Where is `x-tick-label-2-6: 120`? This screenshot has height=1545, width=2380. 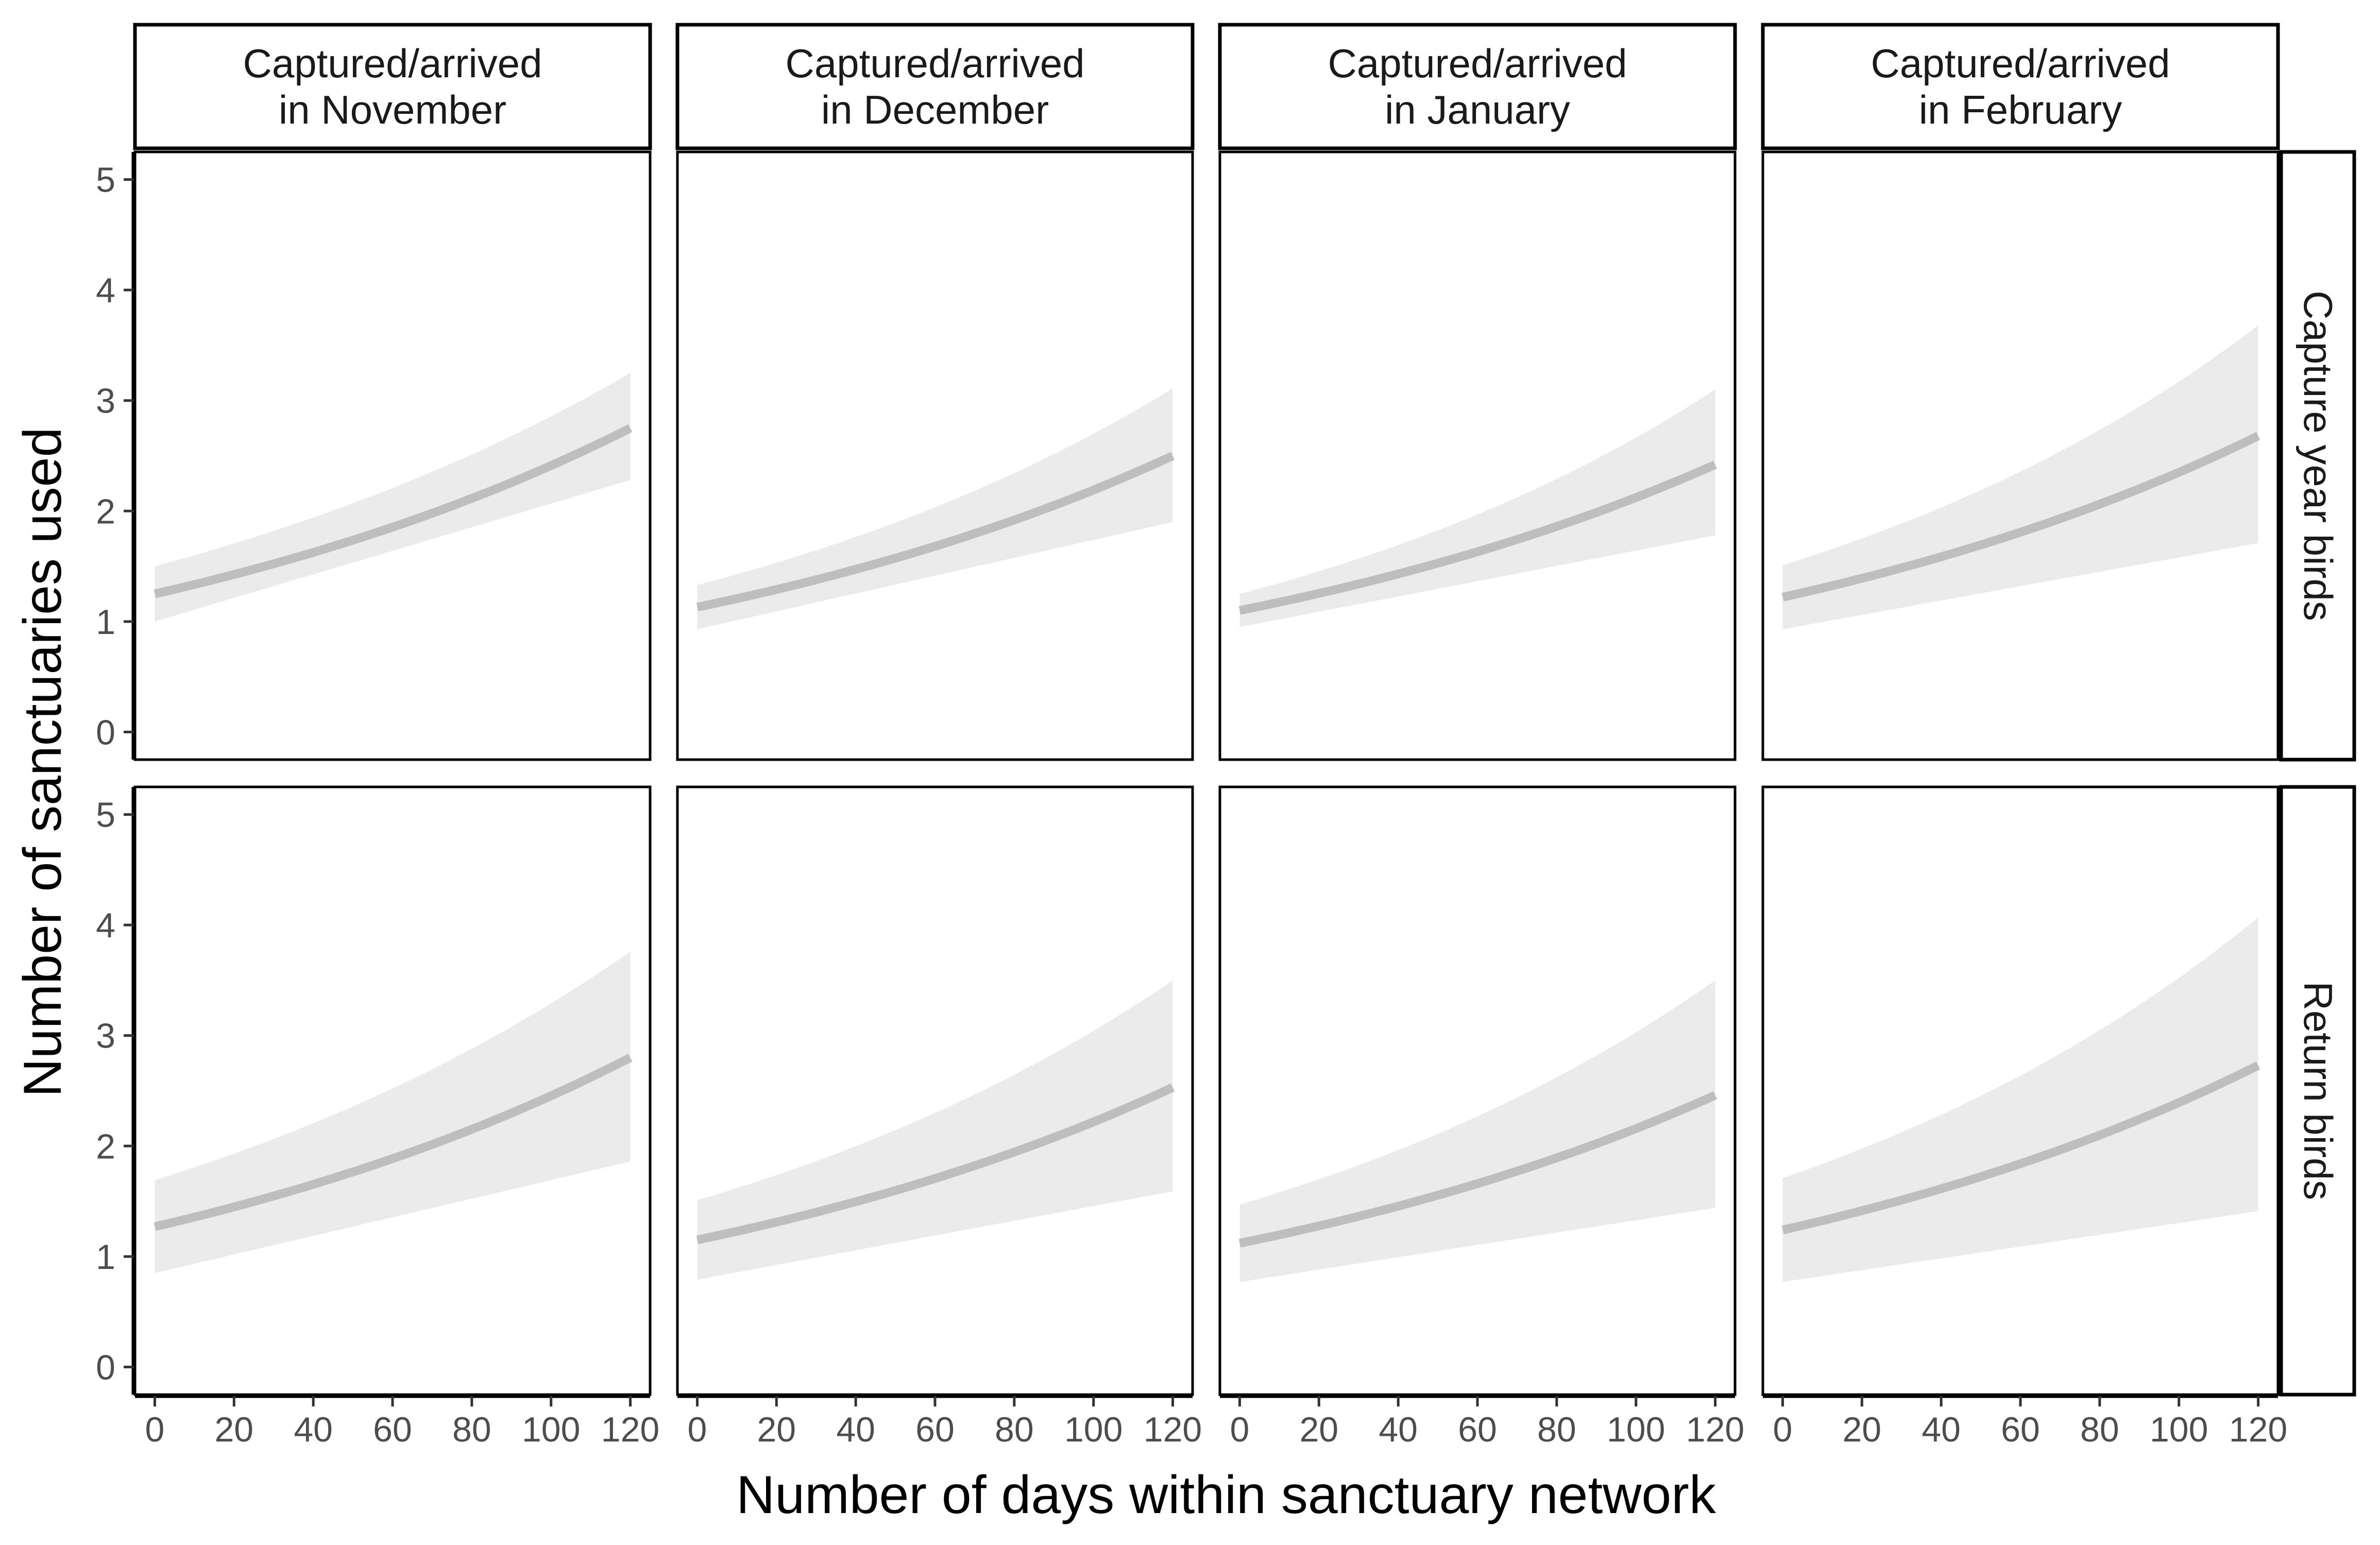
x-tick-label-2-6: 120 is located at coordinates (1715, 1429).